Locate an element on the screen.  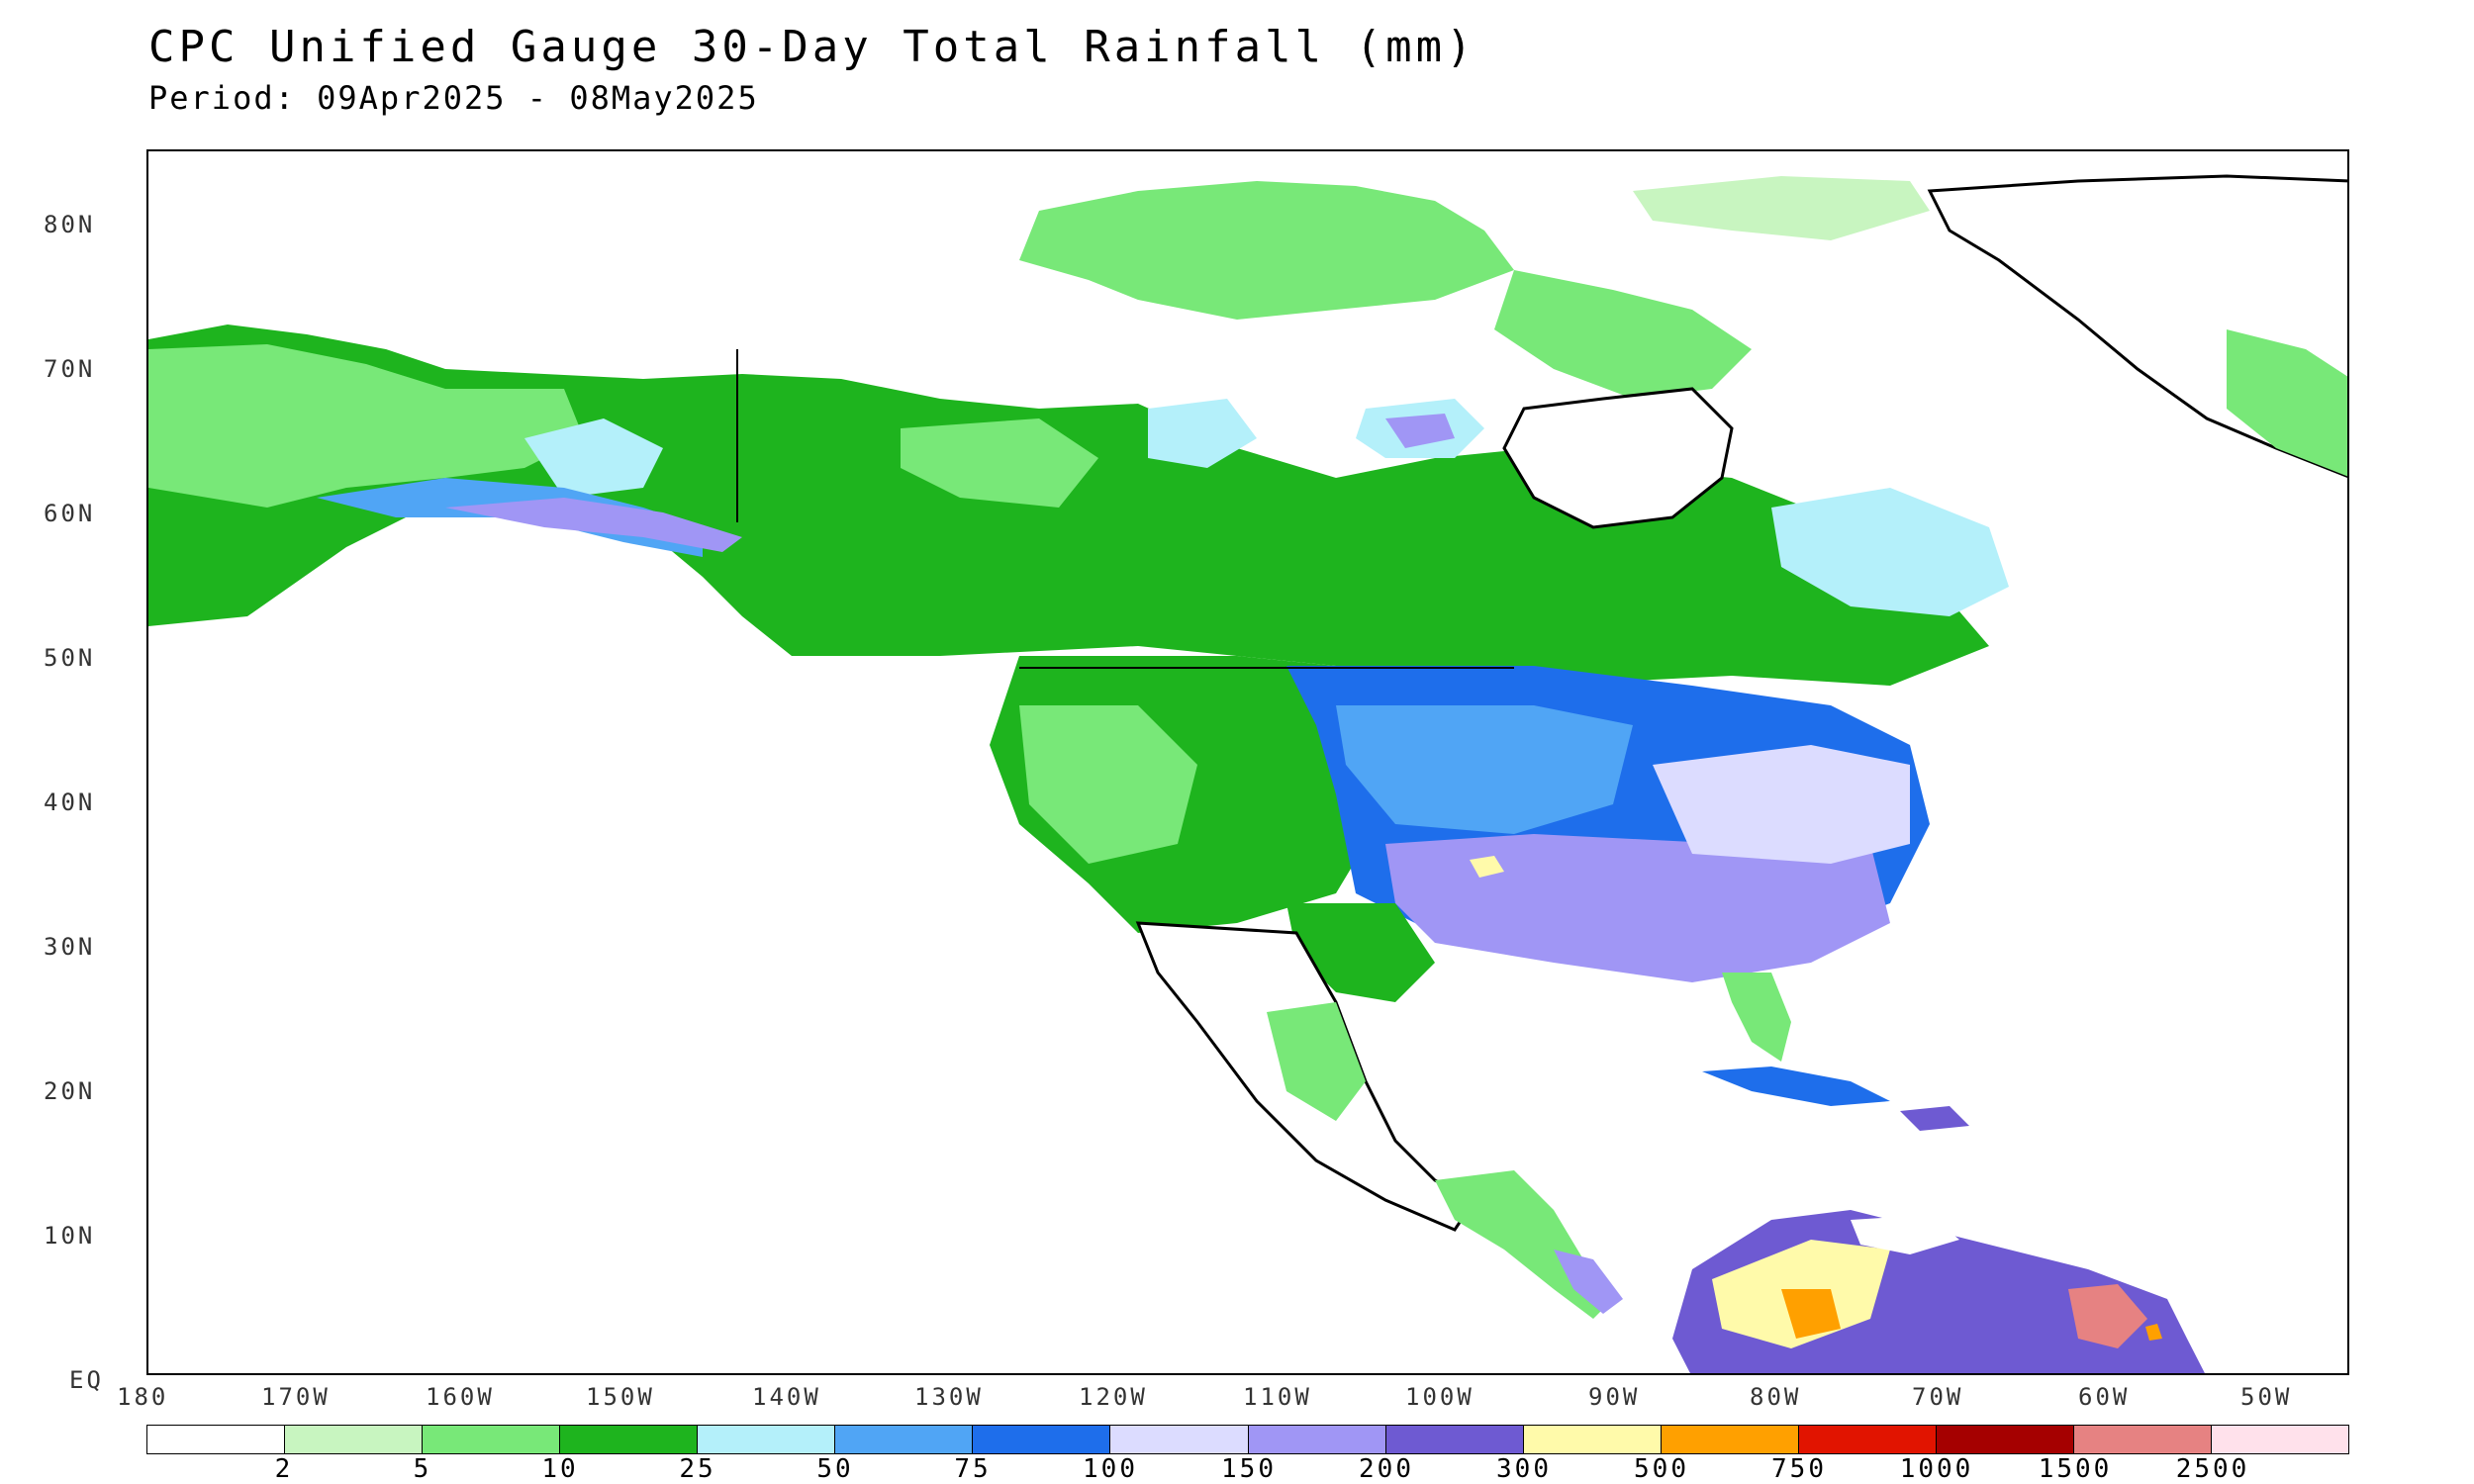
south-america-pink is located at coordinates (2107, 1316).